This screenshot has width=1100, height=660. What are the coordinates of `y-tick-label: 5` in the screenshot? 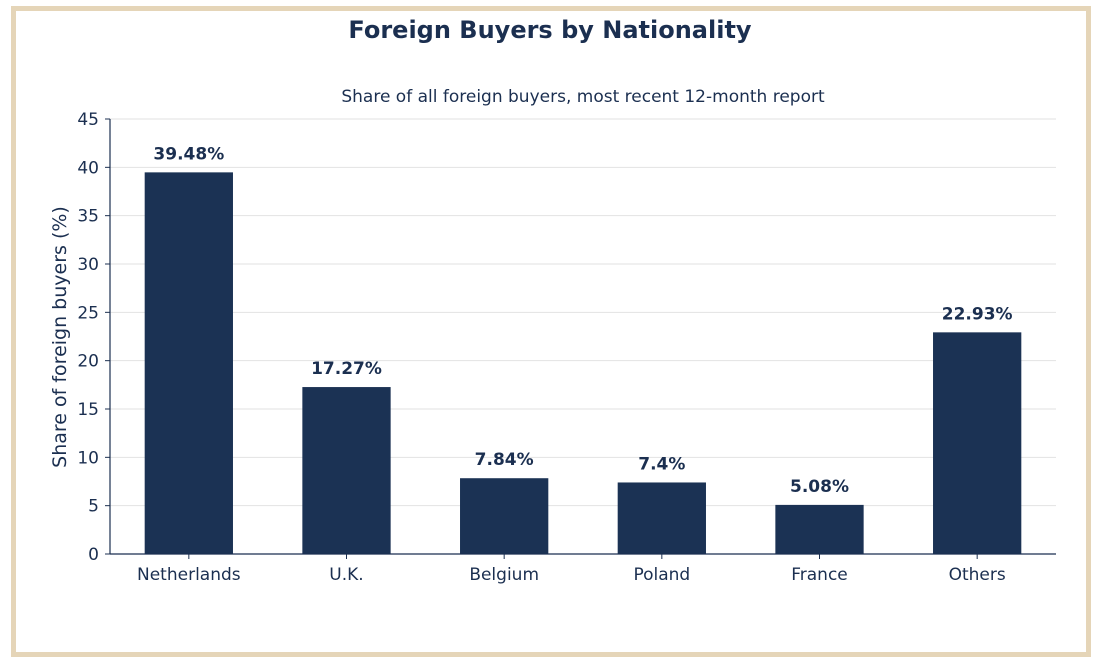 It's located at (93, 507).